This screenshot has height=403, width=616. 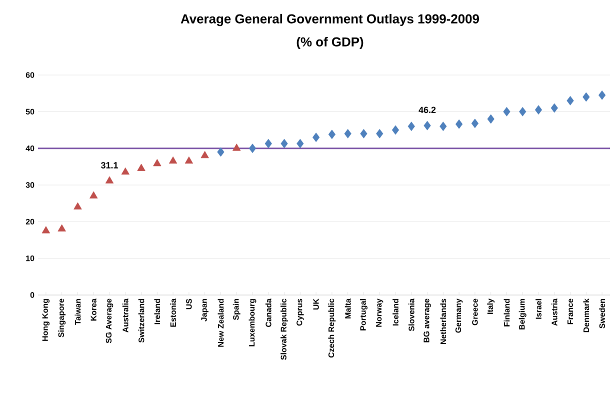 I want to click on chart-subtitle: (% of GDP), so click(x=330, y=43).